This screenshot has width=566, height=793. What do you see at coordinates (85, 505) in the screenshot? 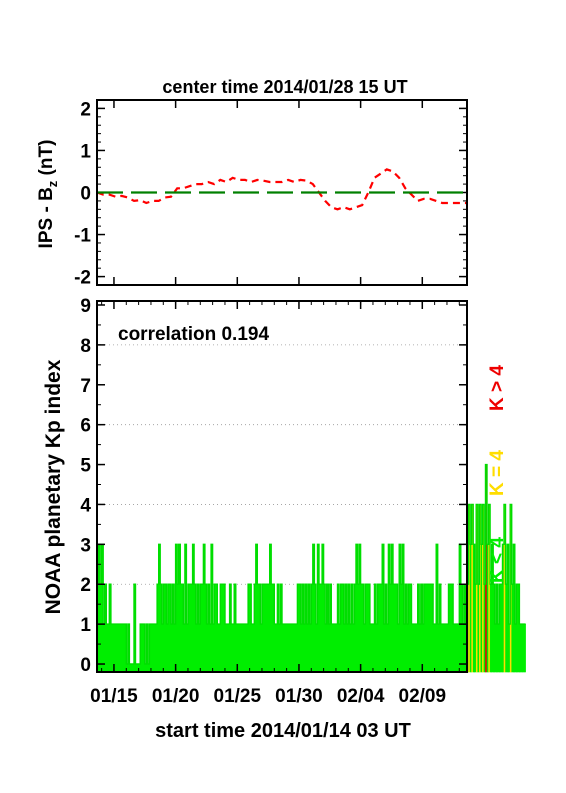
I see `kp-y-tick-label: 4` at bounding box center [85, 505].